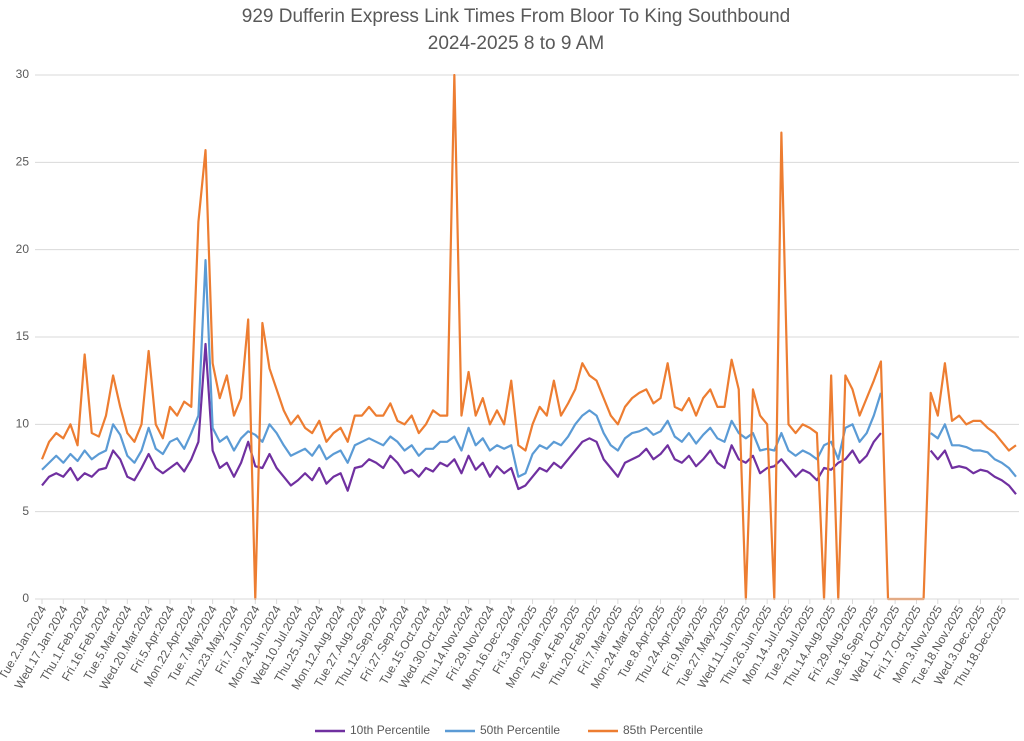 This screenshot has width=1024, height=741. Describe the element at coordinates (23, 424) in the screenshot. I see `y-tick-label: 10` at that location.